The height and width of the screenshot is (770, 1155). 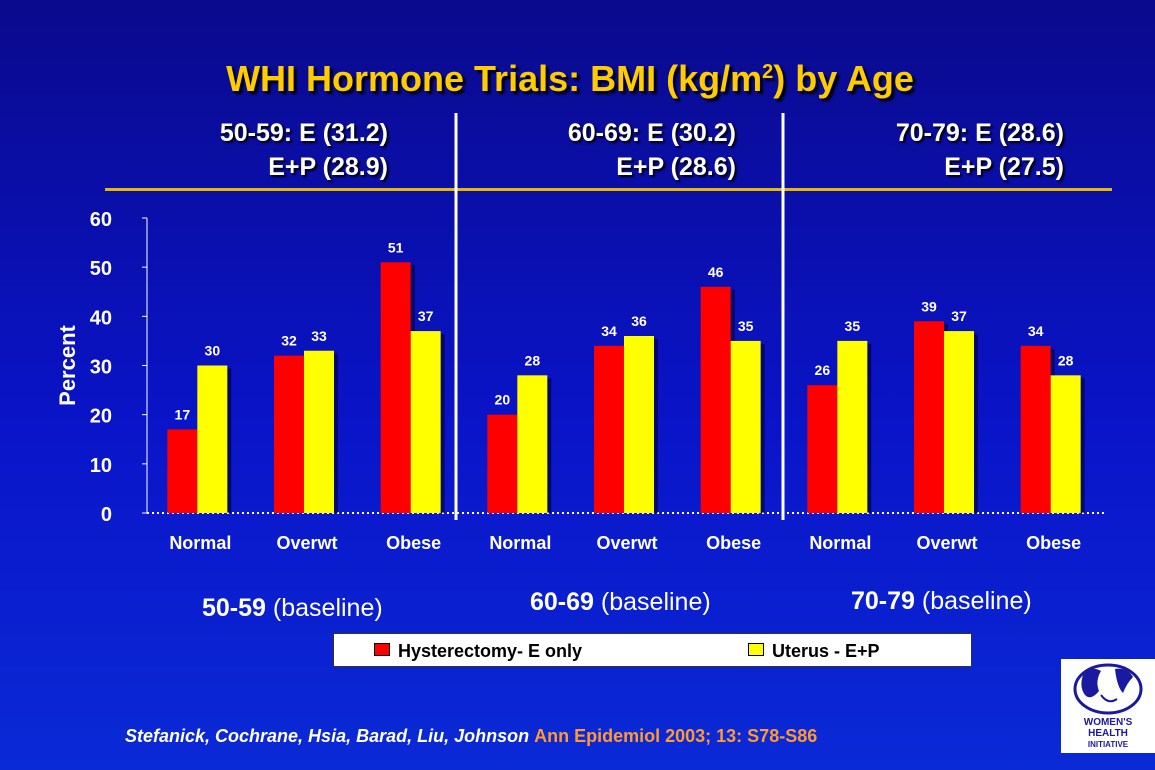 I want to click on whi-logo-icon: WOMEN'S HEALTH INITIATIVE, so click(x=1108, y=706).